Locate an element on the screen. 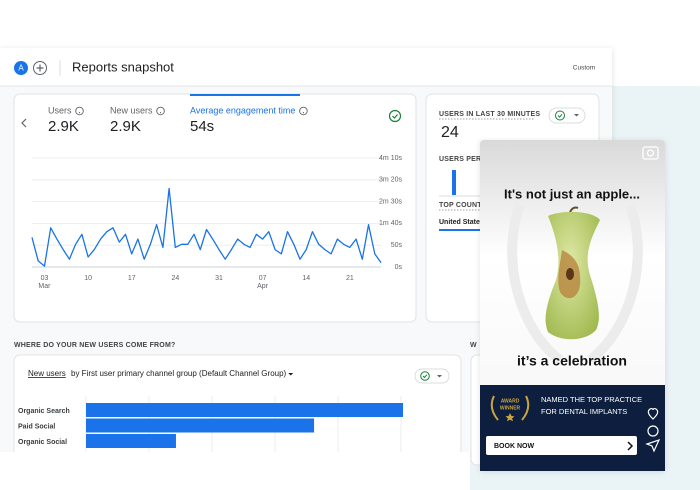 This screenshot has height=490, width=700. apple-stem is located at coordinates (574, 209).